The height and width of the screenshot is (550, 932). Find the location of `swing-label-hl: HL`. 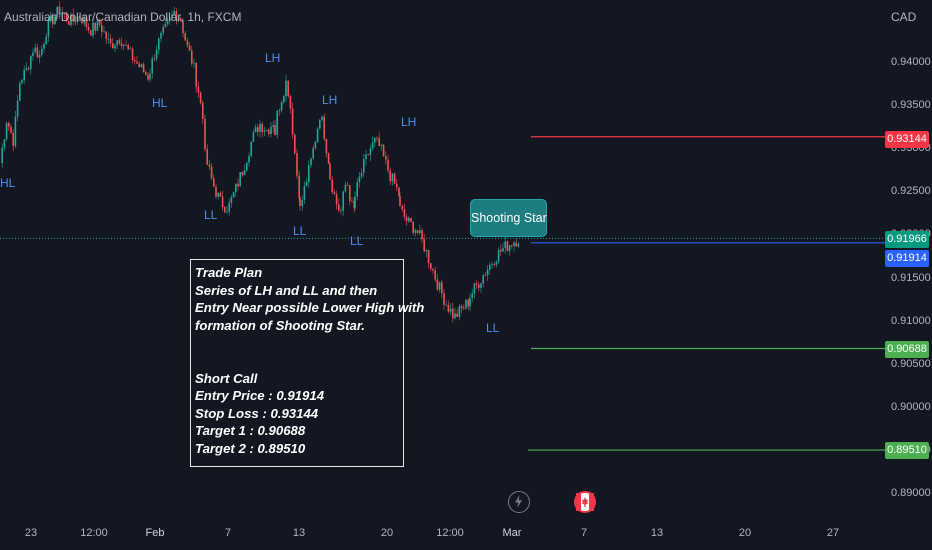

swing-label-hl: HL is located at coordinates (160, 103).